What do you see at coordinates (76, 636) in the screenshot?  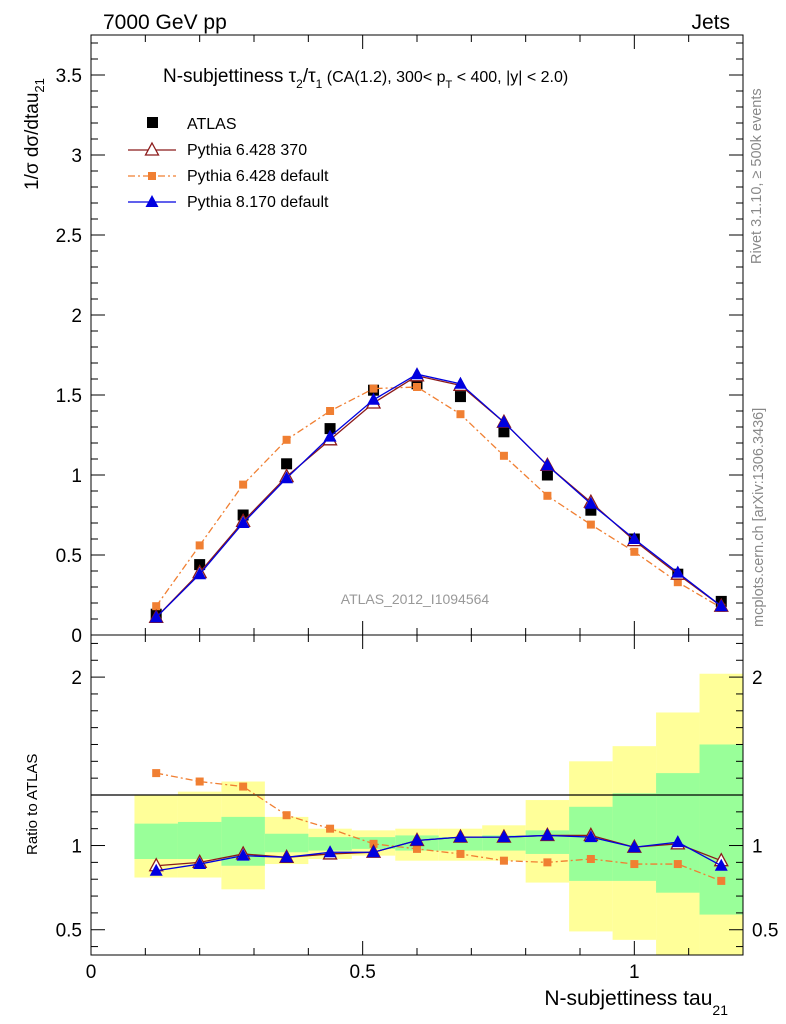 I see `main-y-tick-label: 0` at bounding box center [76, 636].